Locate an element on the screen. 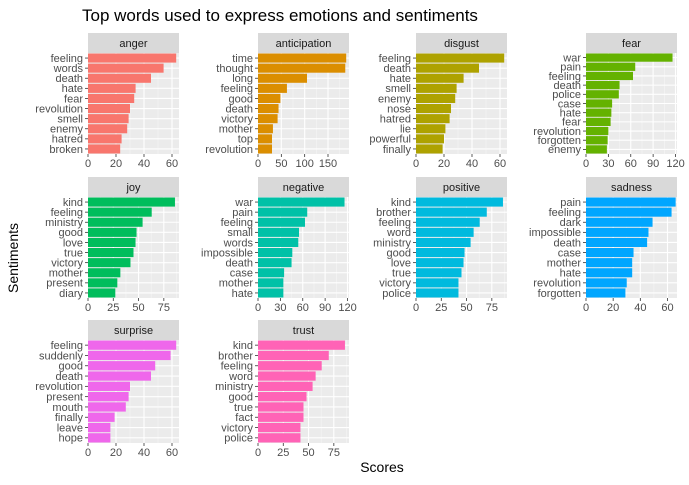 The height and width of the screenshot is (485, 689). category-label: case is located at coordinates (569, 104).